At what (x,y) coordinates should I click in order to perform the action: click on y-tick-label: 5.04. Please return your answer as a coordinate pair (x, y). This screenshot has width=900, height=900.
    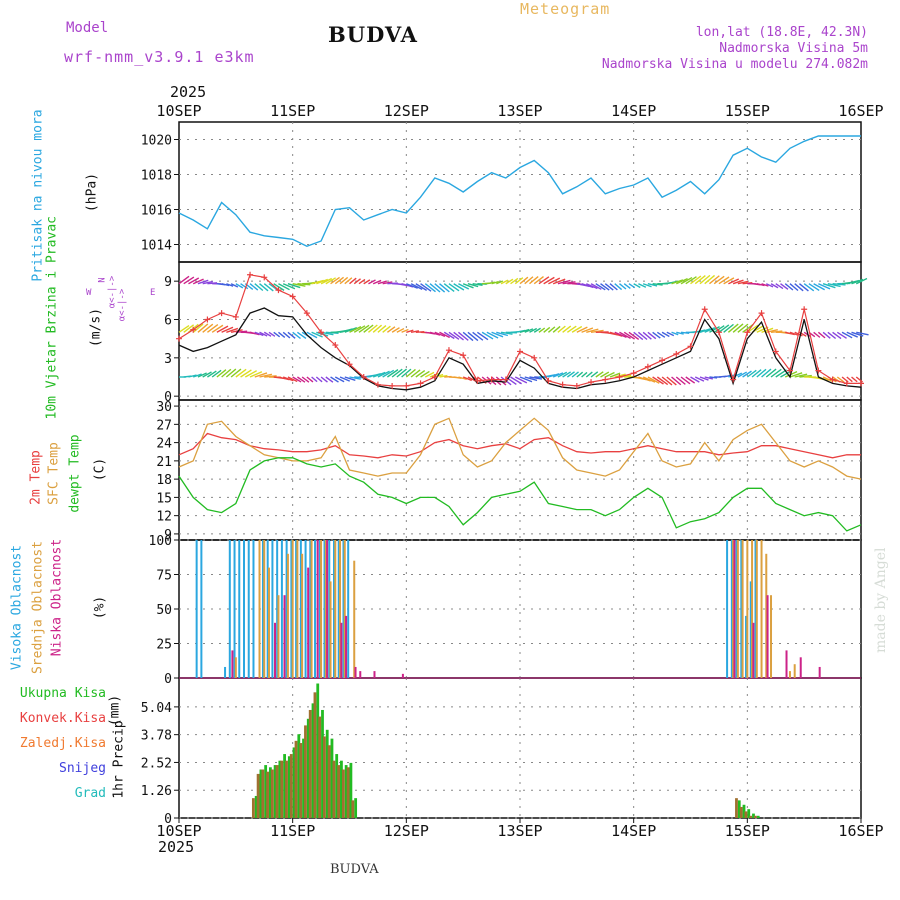
    Looking at the image, I should click on (156, 708).